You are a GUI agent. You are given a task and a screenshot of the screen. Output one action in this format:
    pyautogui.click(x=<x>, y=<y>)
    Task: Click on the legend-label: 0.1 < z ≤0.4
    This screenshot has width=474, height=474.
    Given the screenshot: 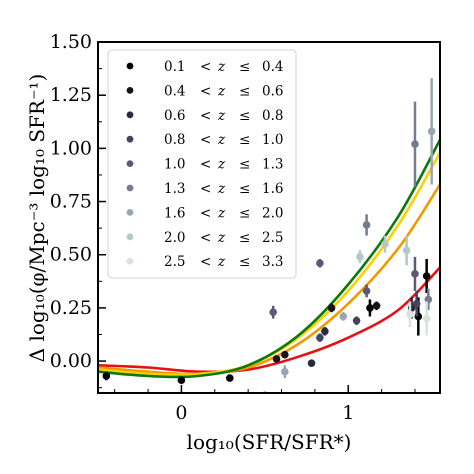 What is the action you would take?
    pyautogui.click(x=223, y=67)
    